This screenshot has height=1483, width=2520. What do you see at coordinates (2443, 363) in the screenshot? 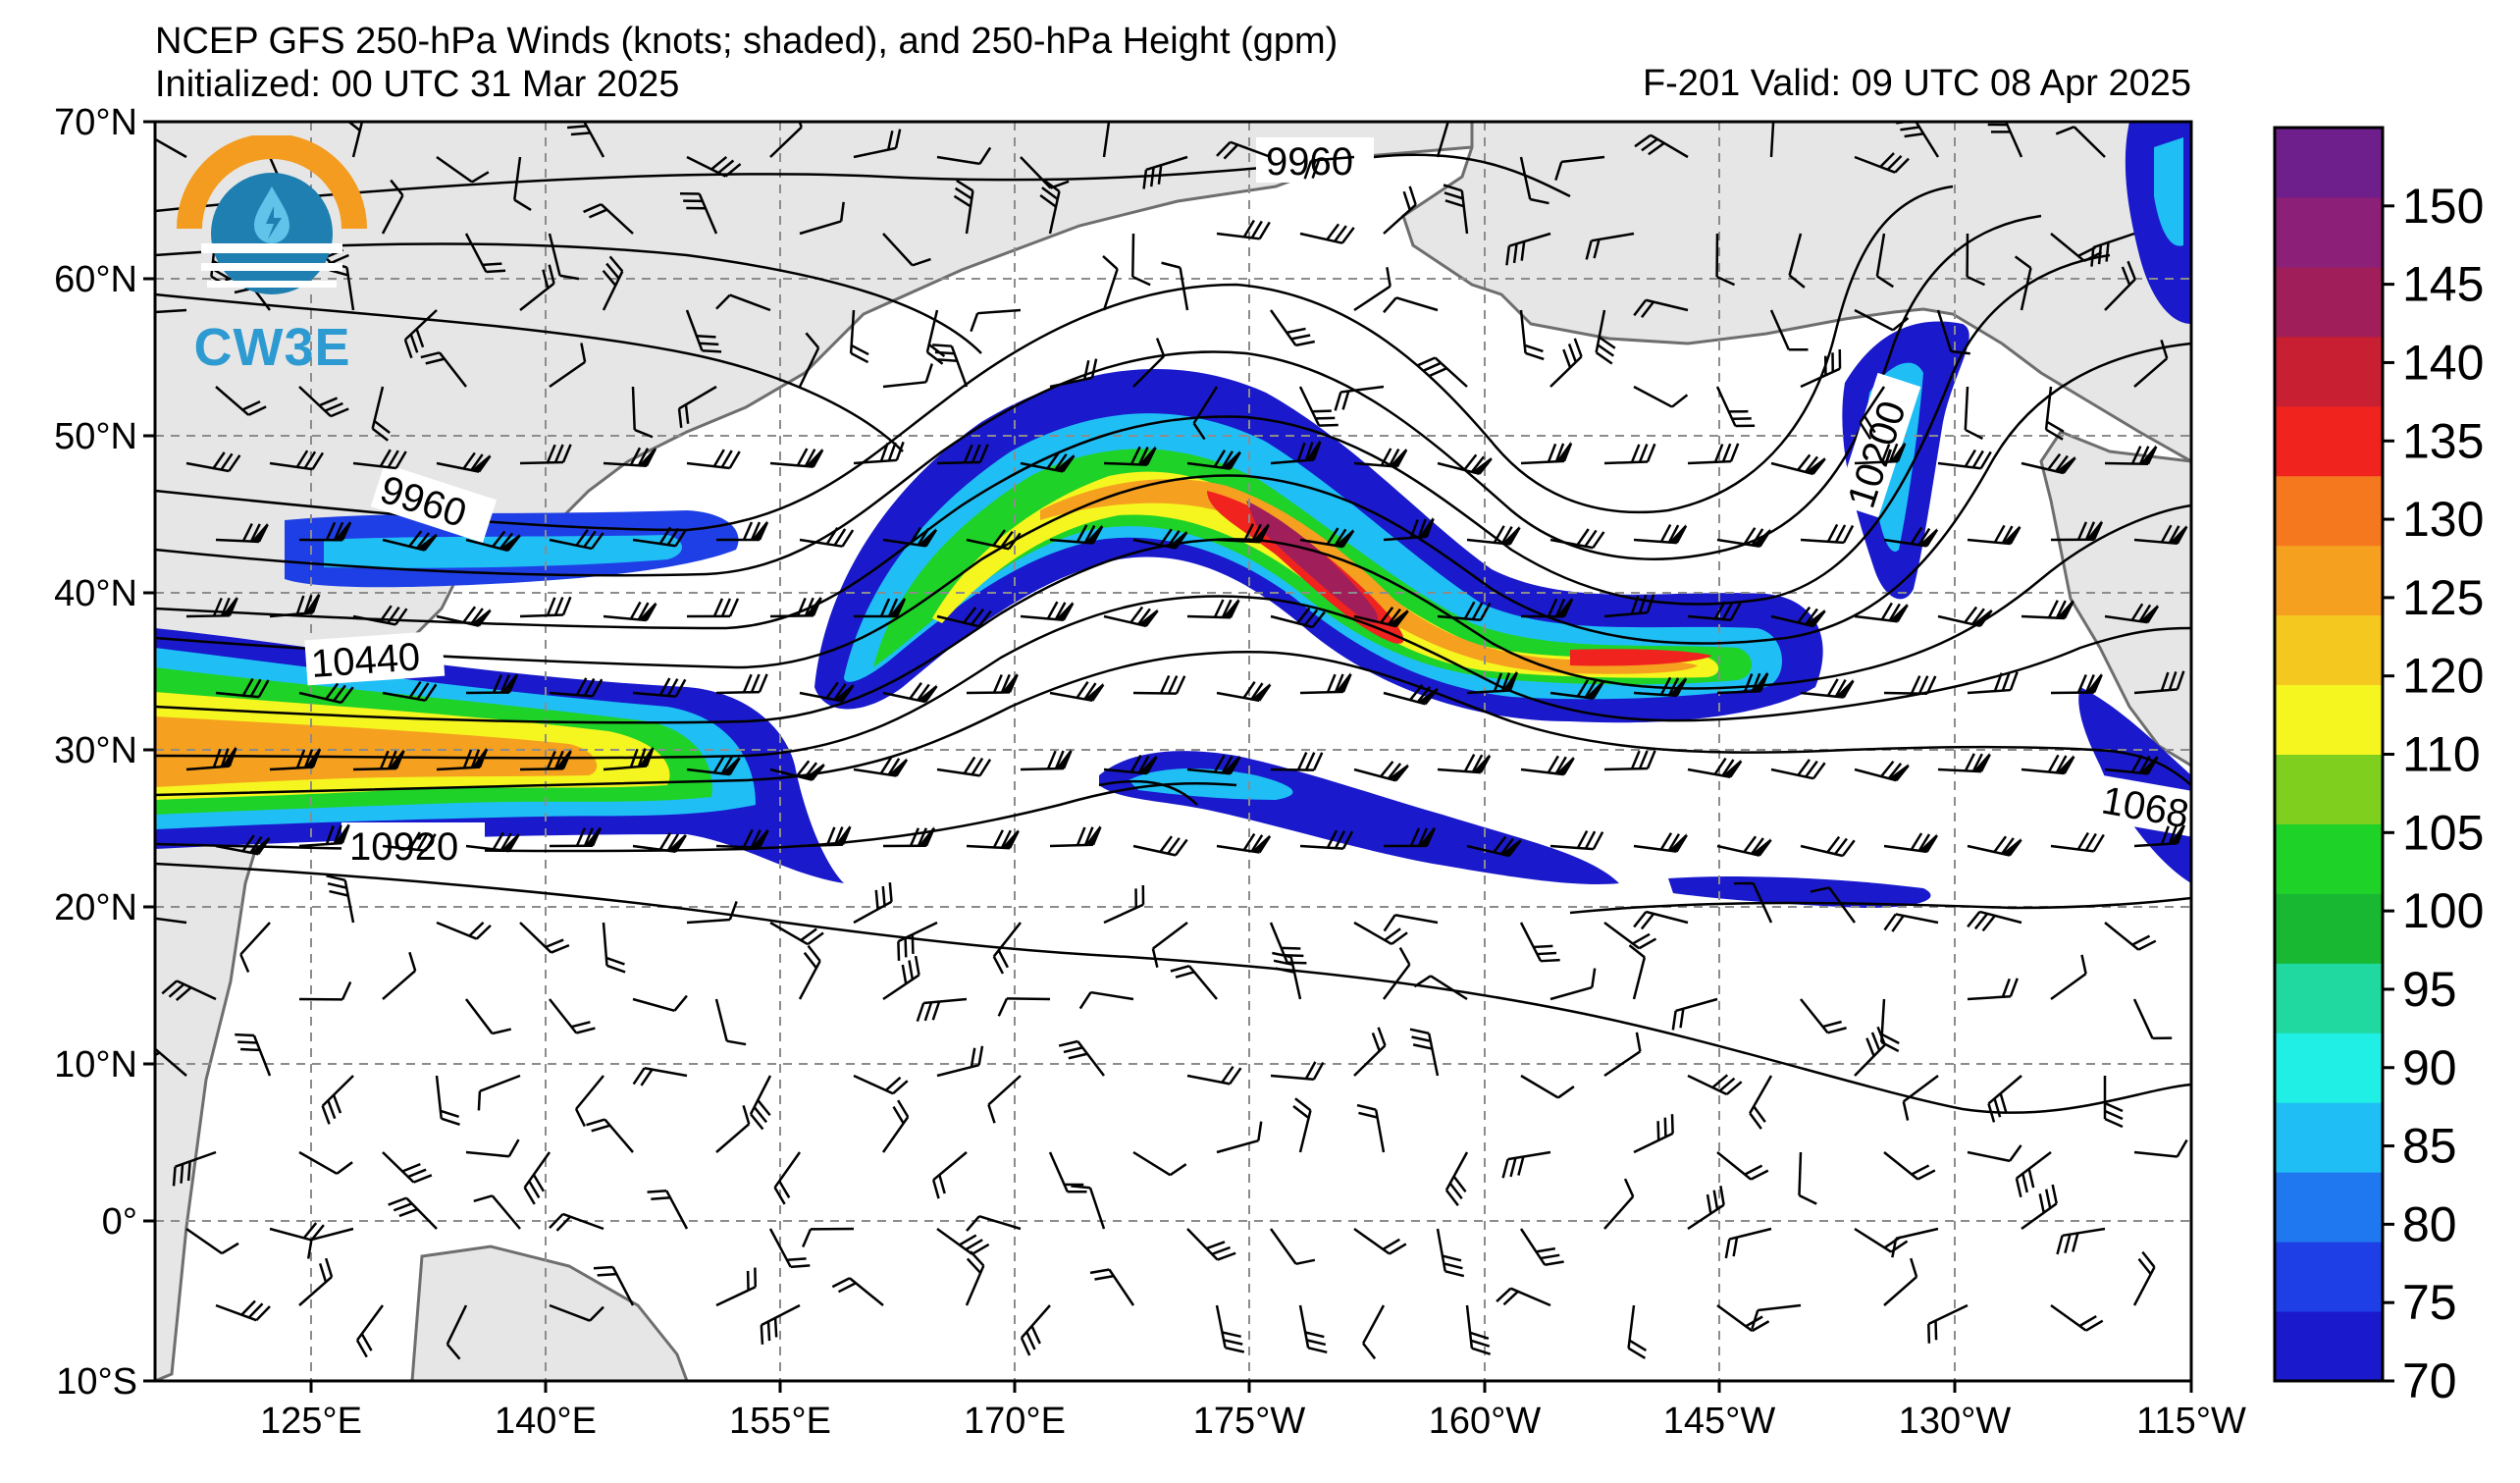
I see `colorbar-label: 140` at bounding box center [2443, 363].